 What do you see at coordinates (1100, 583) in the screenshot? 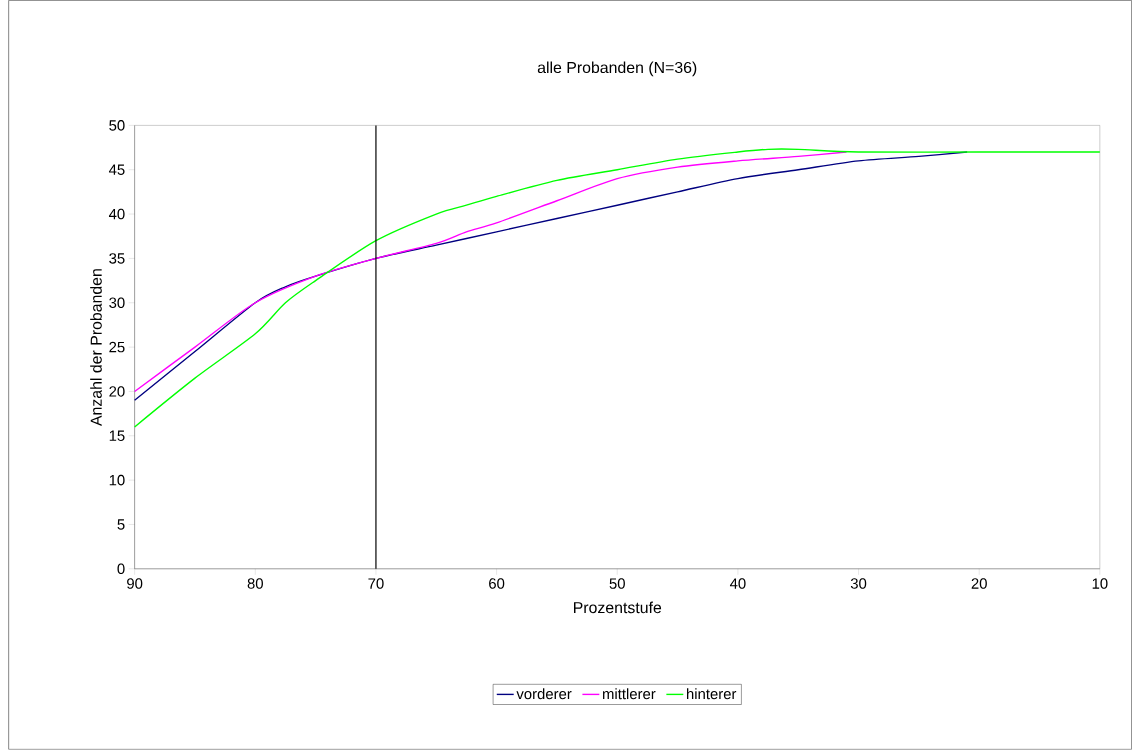
I see `x-tick-label: 10` at bounding box center [1100, 583].